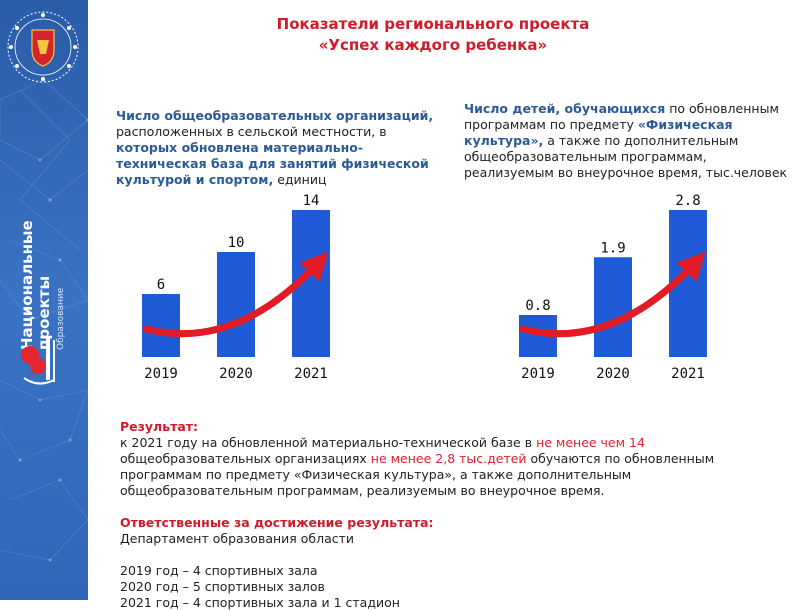 Image resolution: width=800 pixels, height=611 pixels. I want to click on children-bar-chart: 0.8 2019 1.9 2020 2.8 2021, so click(613, 287).